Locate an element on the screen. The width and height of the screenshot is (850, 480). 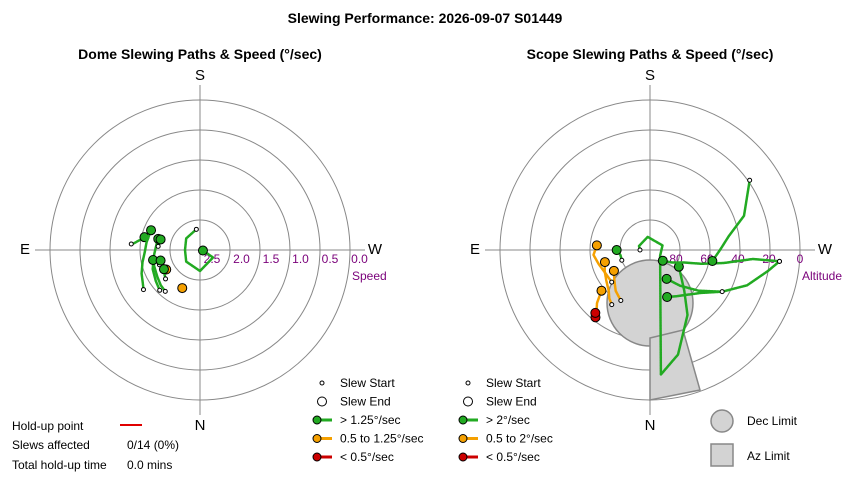
scope-limit-zones is located at coordinates (653, 330).